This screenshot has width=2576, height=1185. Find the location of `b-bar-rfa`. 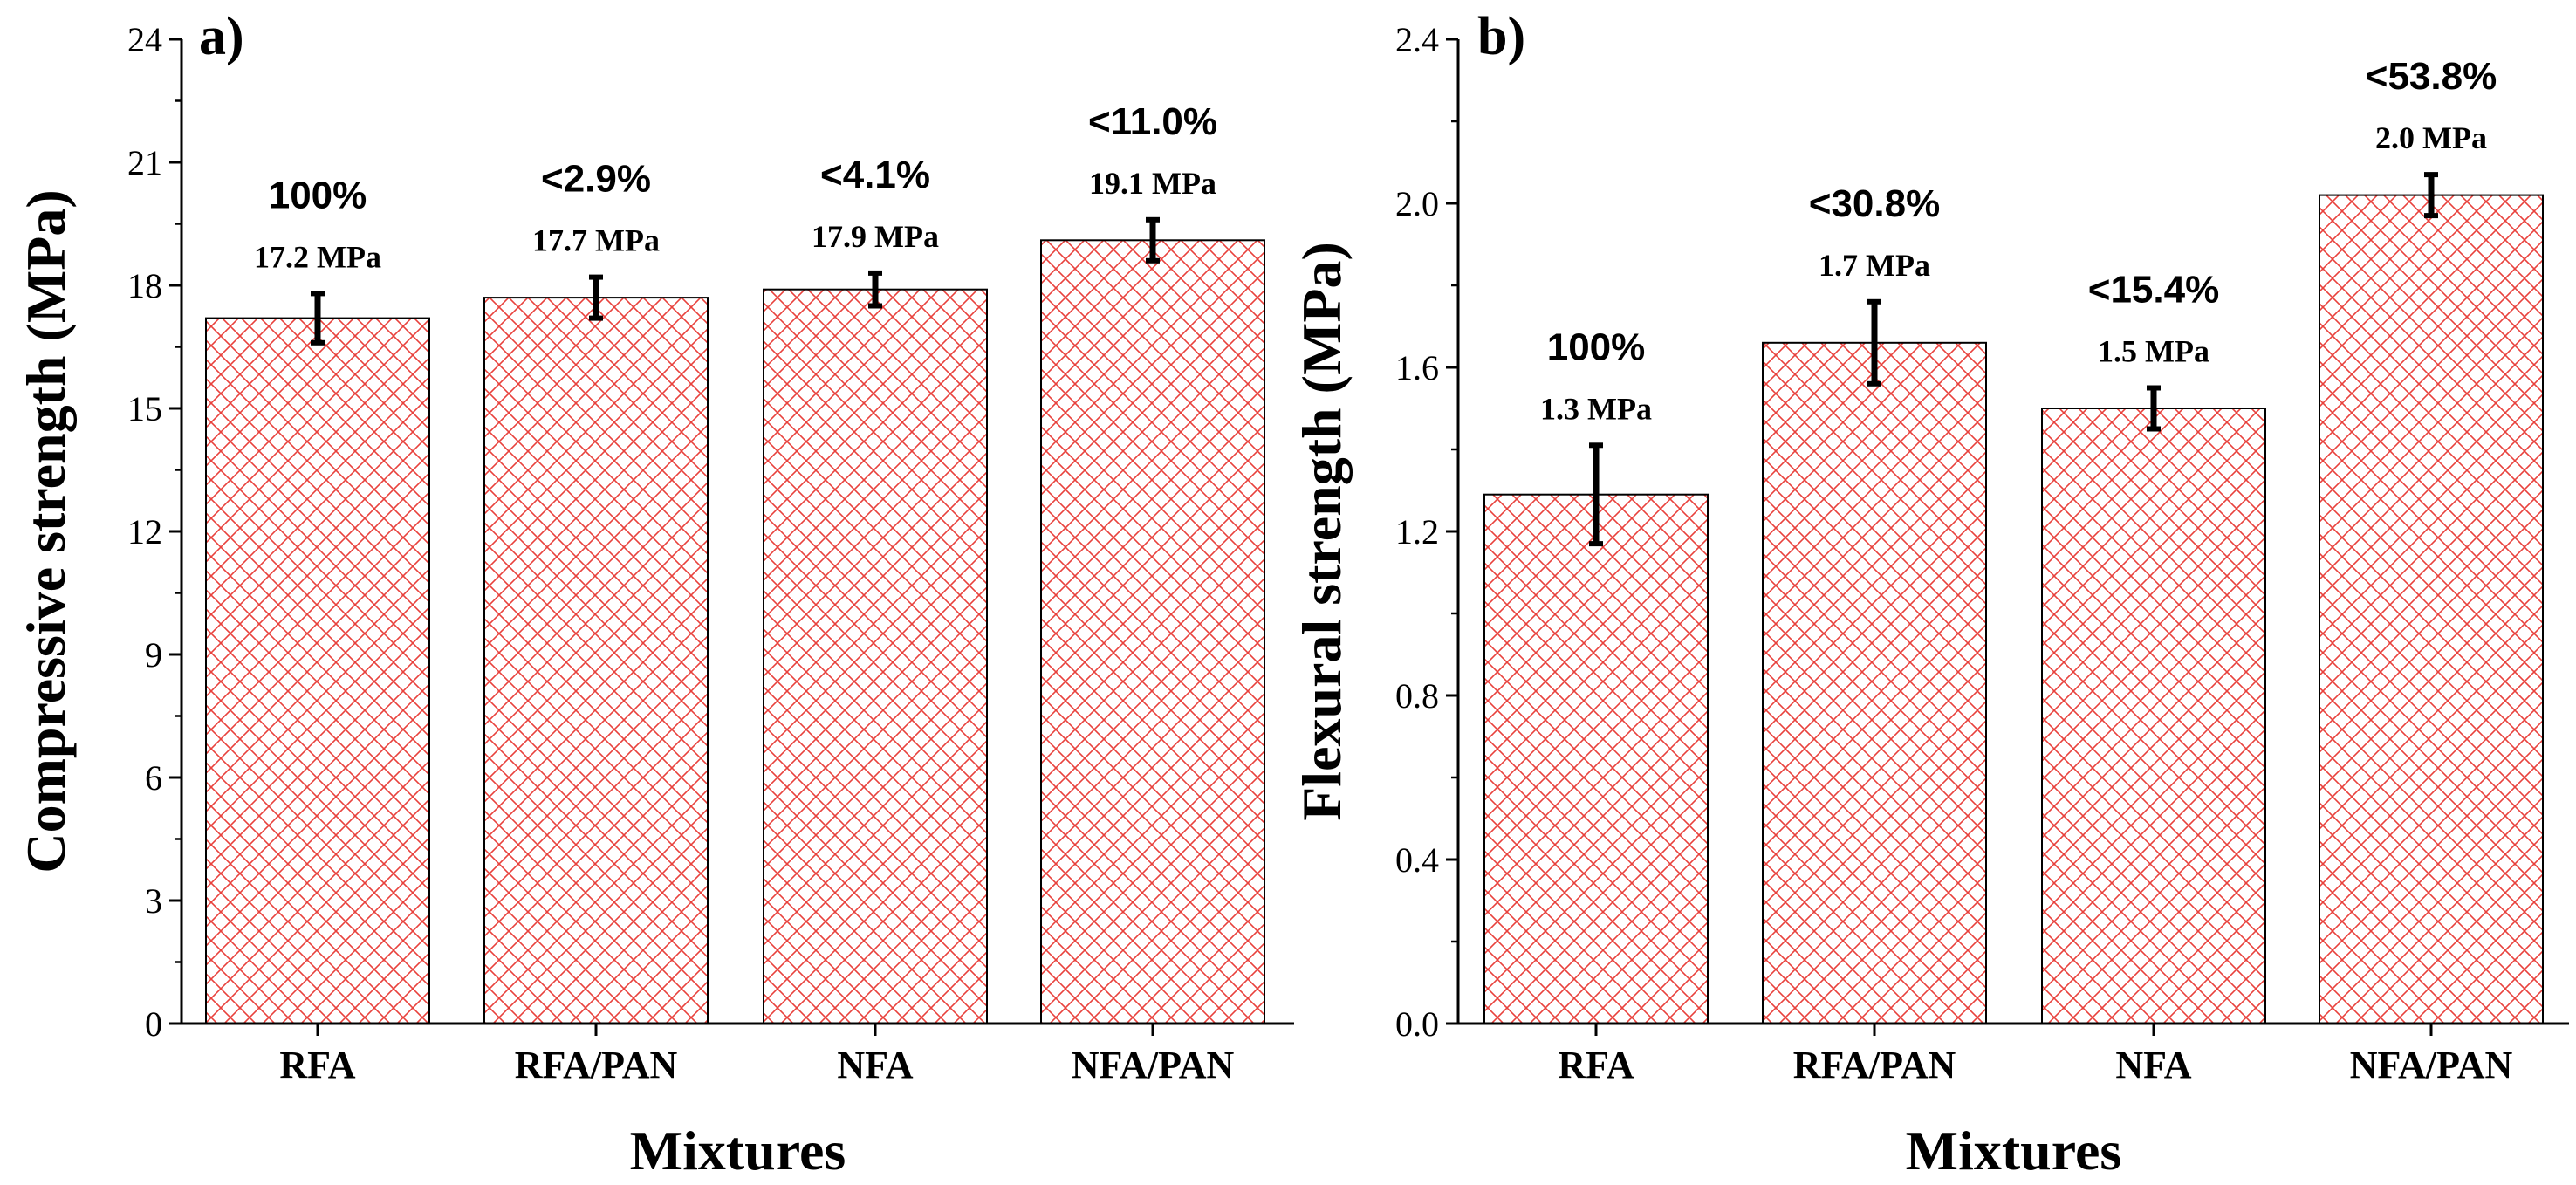

b-bar-rfa is located at coordinates (1596, 758).